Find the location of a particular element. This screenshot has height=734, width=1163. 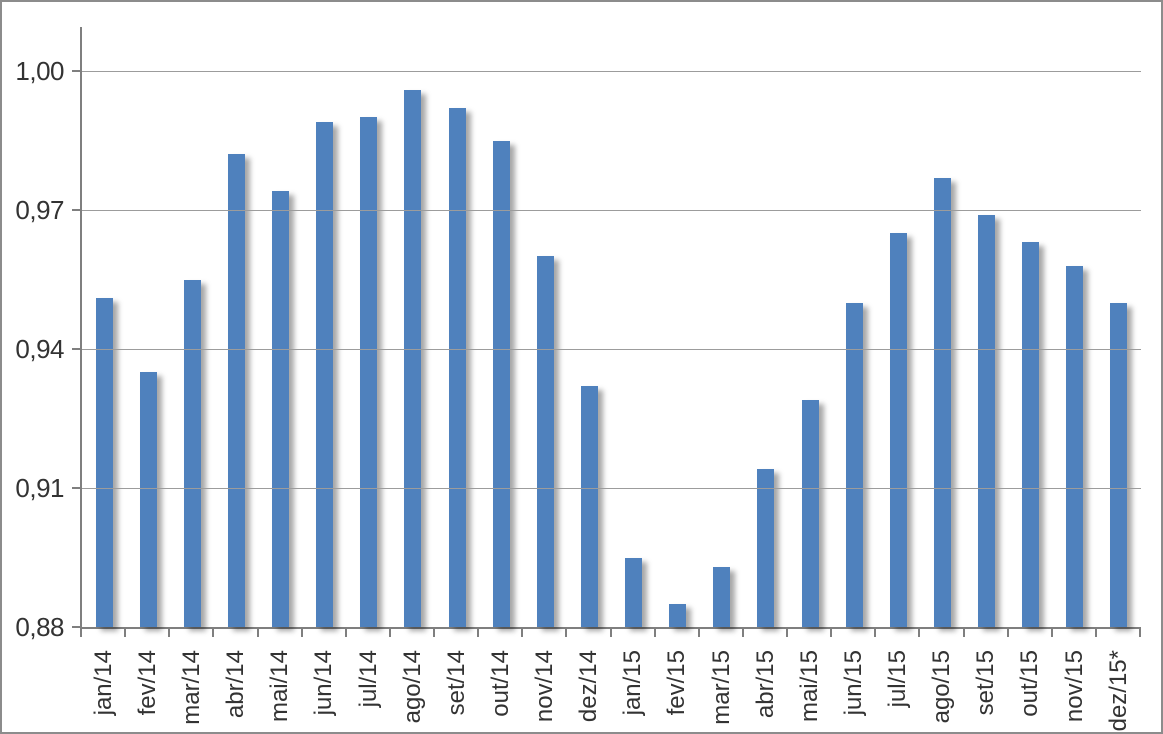

x-label-cell: nov/14 is located at coordinates (545, 691).